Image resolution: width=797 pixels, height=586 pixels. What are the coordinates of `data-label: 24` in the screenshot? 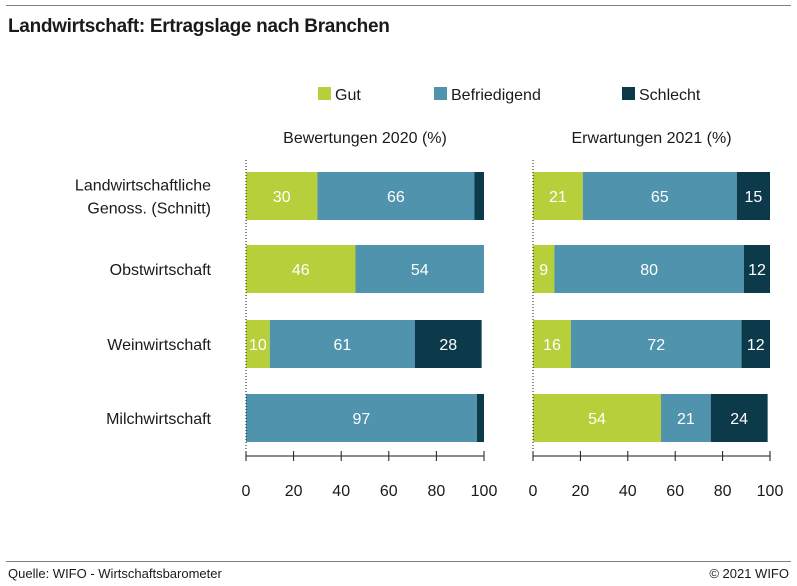 It's located at (739, 419).